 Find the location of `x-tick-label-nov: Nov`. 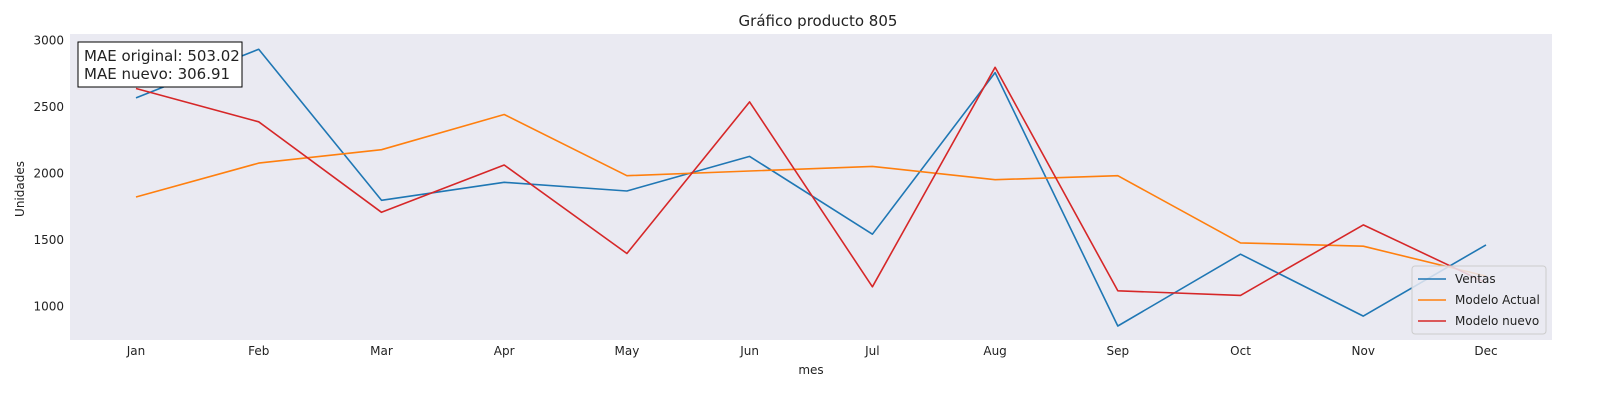

x-tick-label-nov: Nov is located at coordinates (1363, 351).